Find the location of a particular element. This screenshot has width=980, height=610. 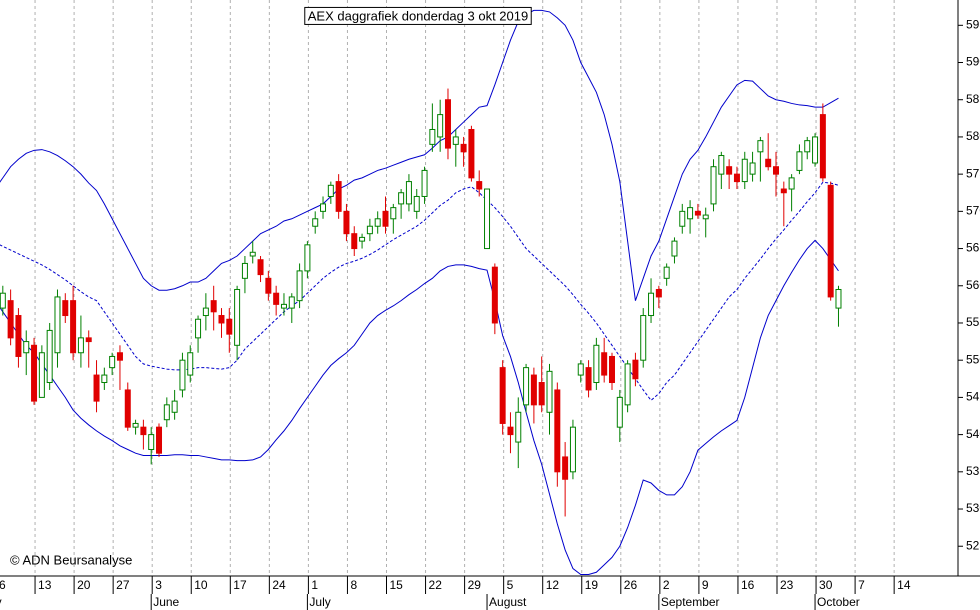

y-tick-label: 590 is located at coordinates (973, 62).